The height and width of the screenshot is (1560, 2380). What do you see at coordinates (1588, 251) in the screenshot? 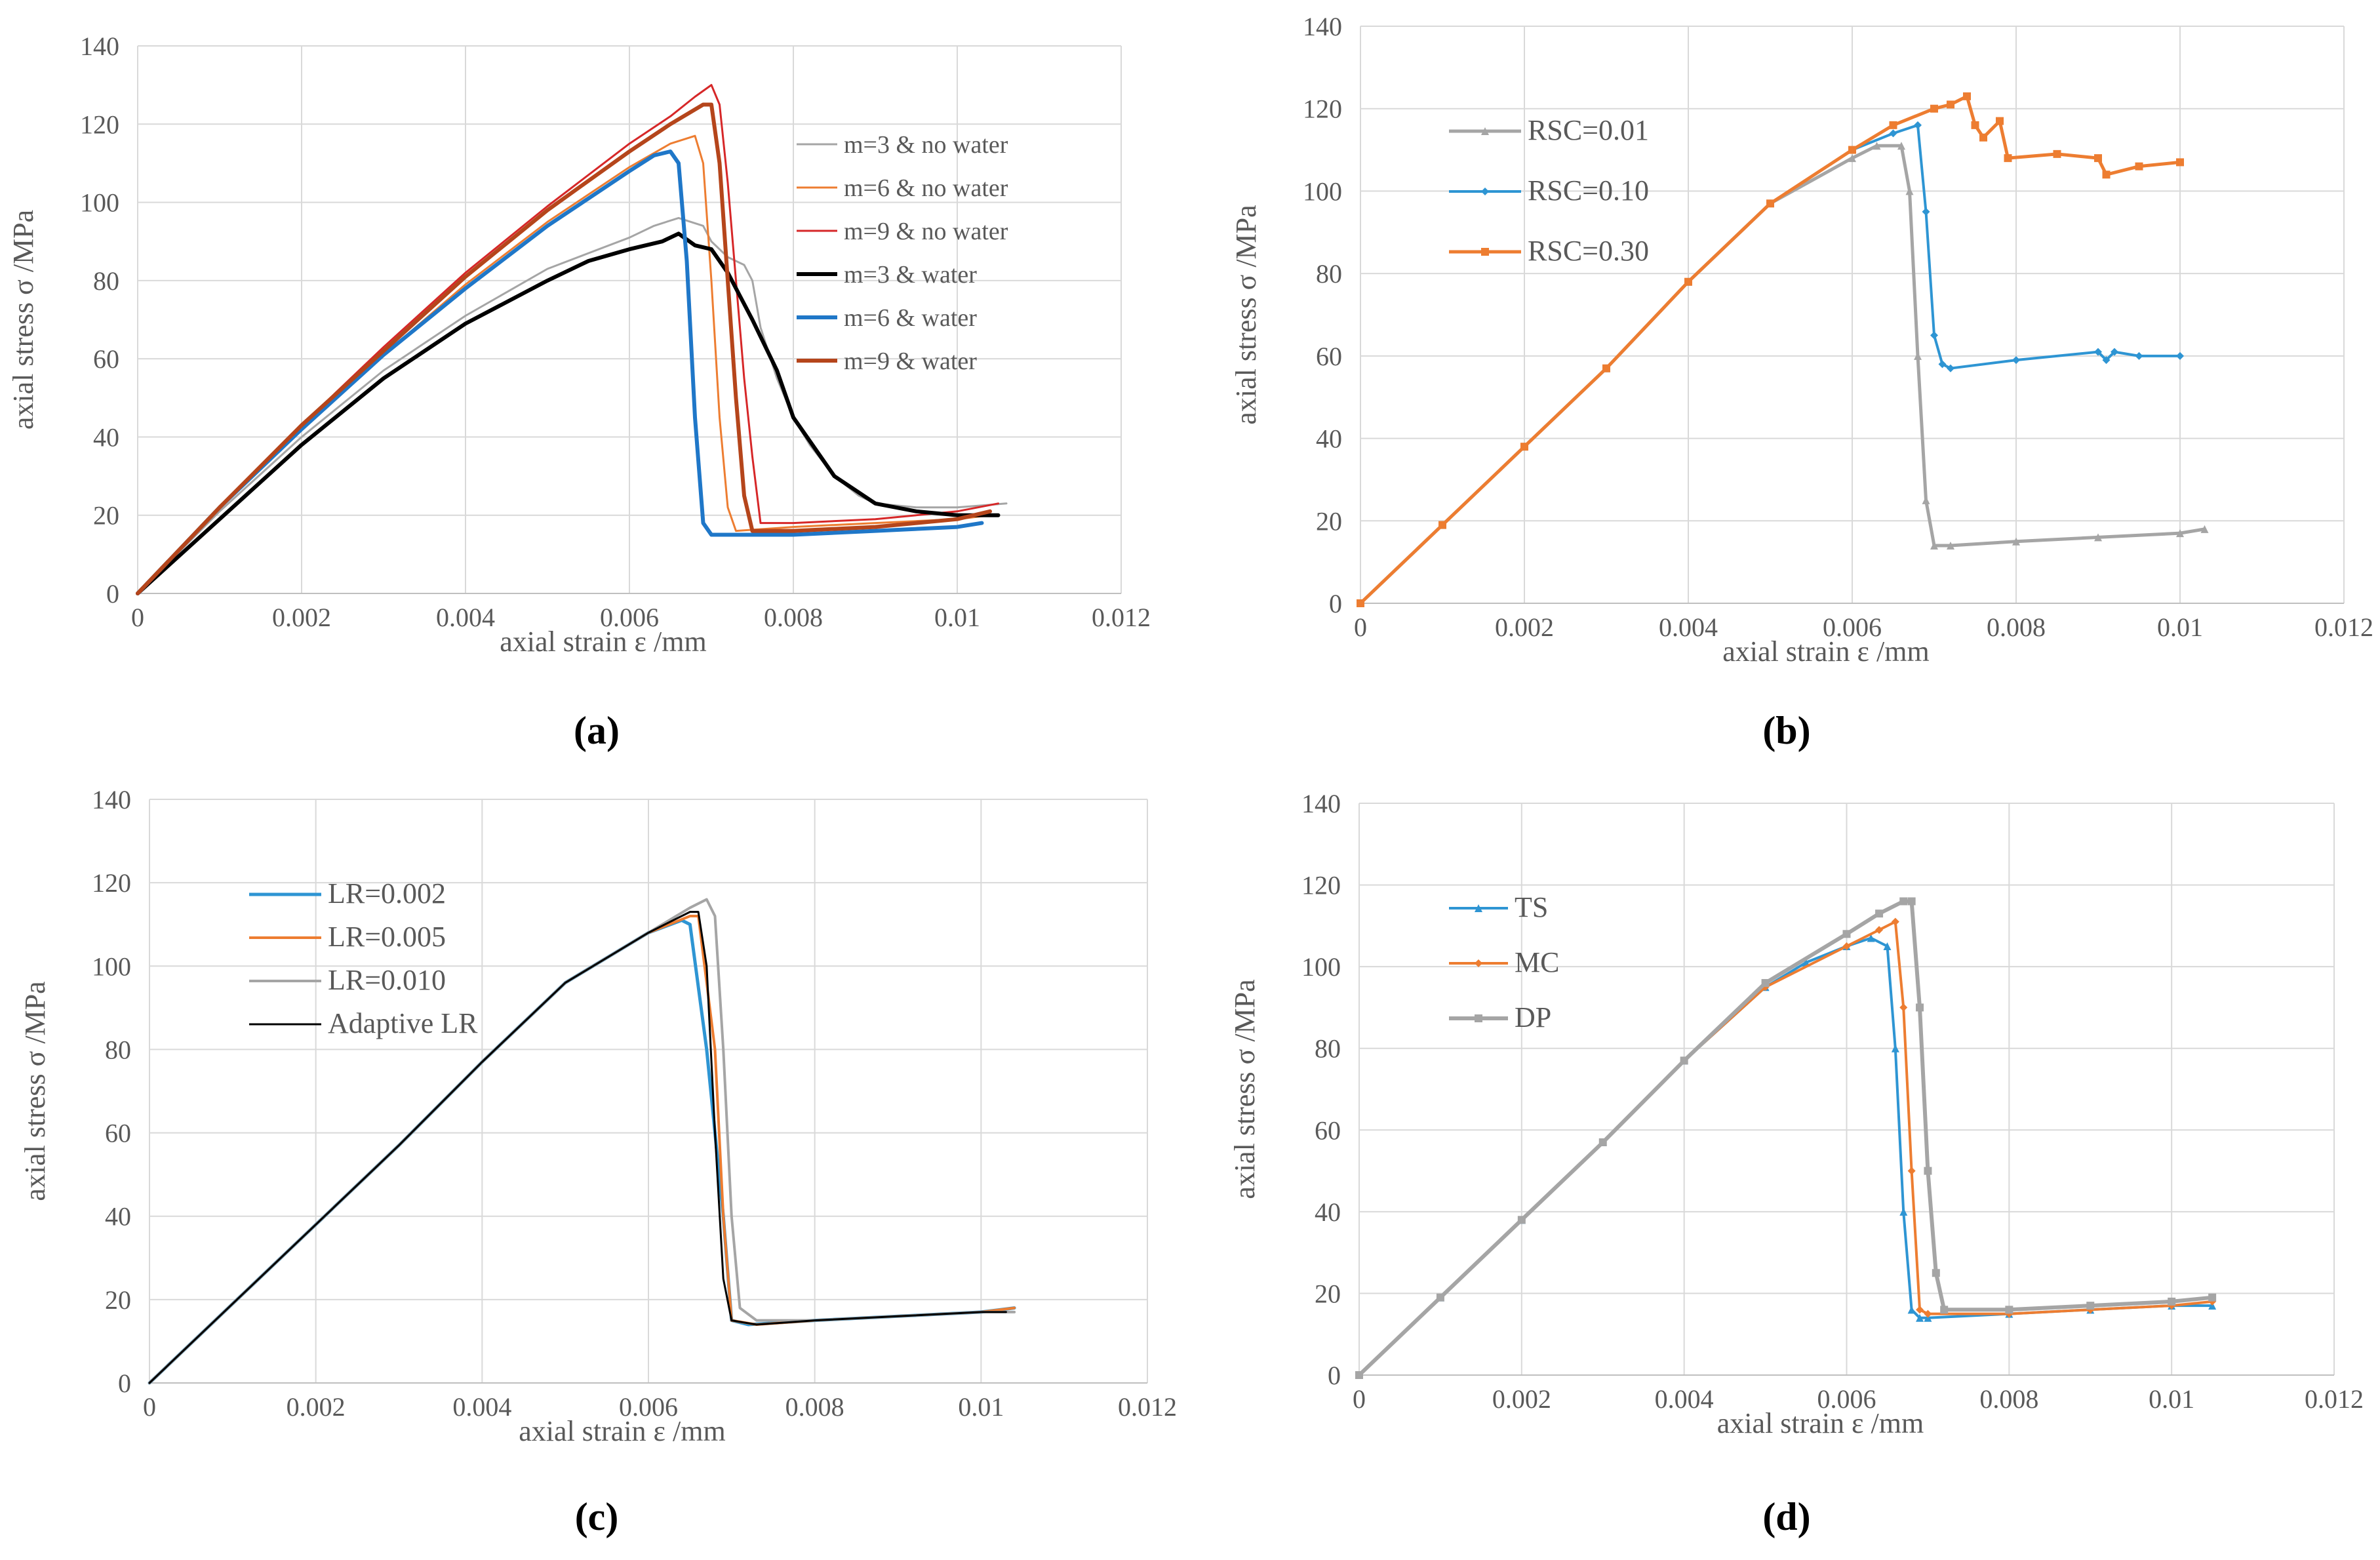
I see `legend-label: RSC=0.30` at bounding box center [1588, 251].